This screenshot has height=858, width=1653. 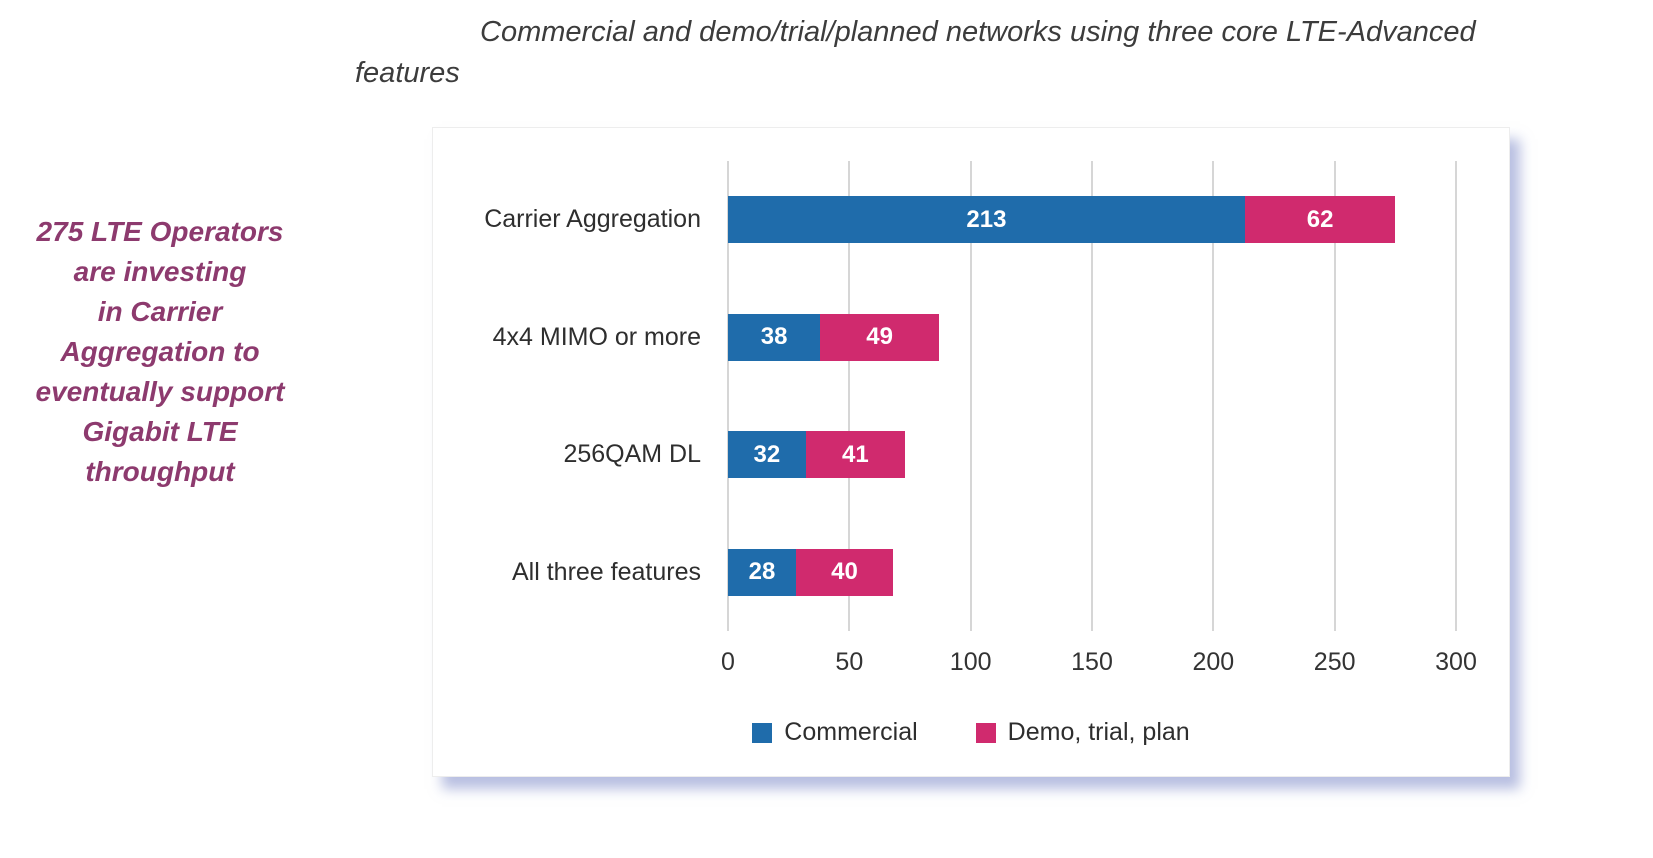 I want to click on bar-row: 256QAM DL 32 41, so click(x=971, y=455).